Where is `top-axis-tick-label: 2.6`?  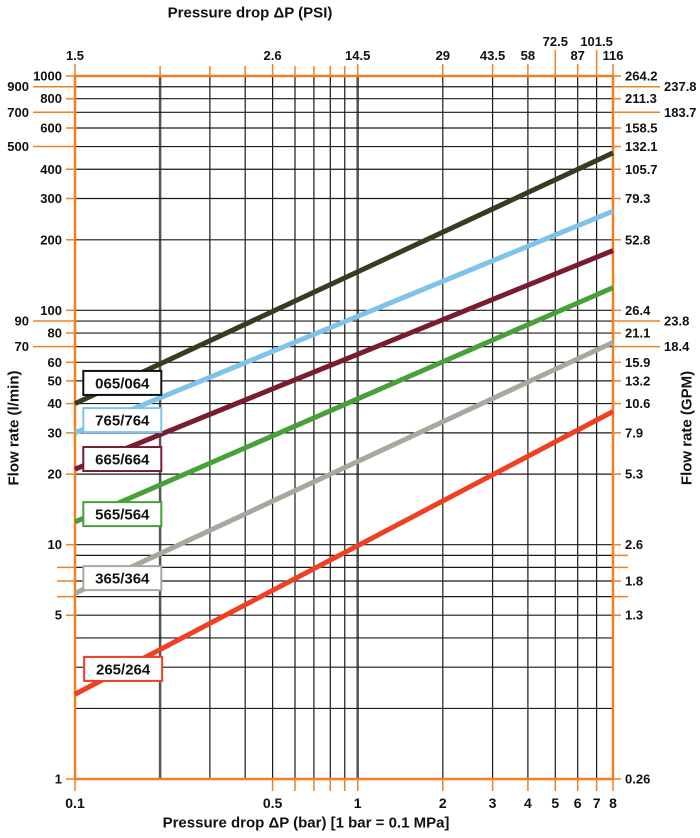 top-axis-tick-label: 2.6 is located at coordinates (273, 55).